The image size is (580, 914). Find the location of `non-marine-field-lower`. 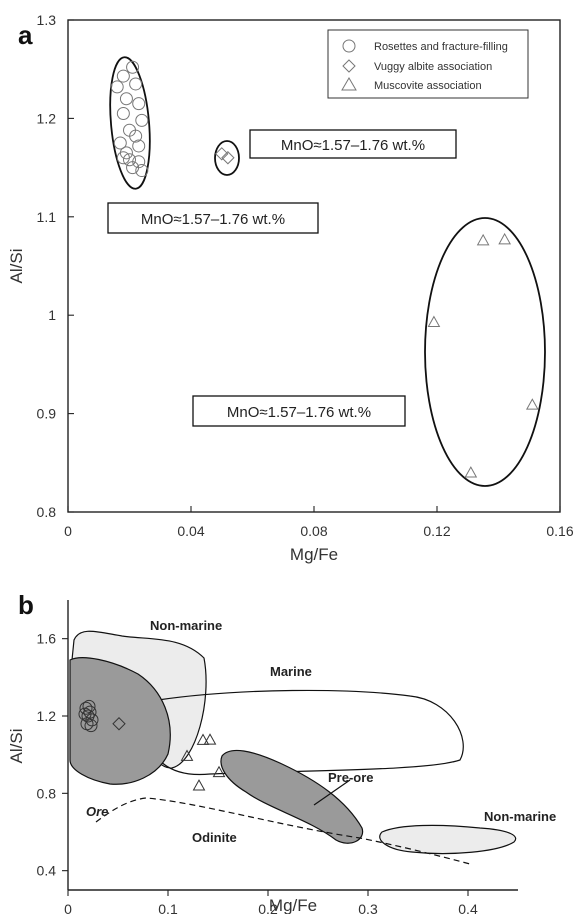

non-marine-field-lower is located at coordinates (448, 839).